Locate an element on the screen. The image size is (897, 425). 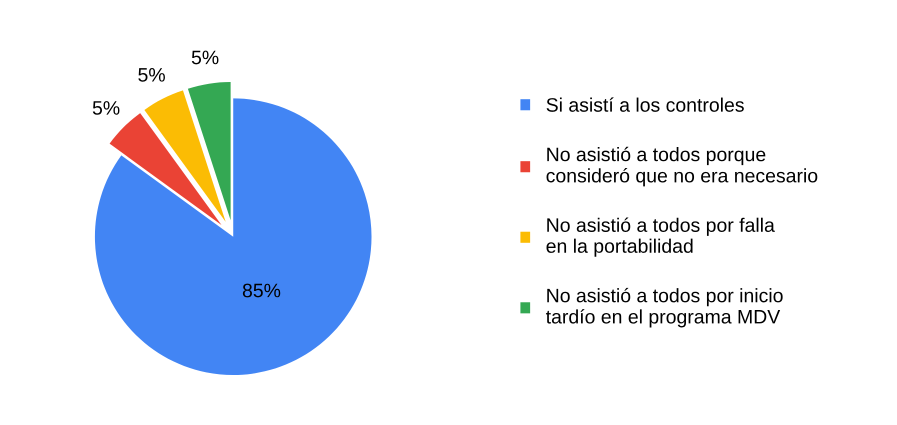
legend-label: No asistió a todos por falla en la portabilidad is located at coordinates (660, 237).